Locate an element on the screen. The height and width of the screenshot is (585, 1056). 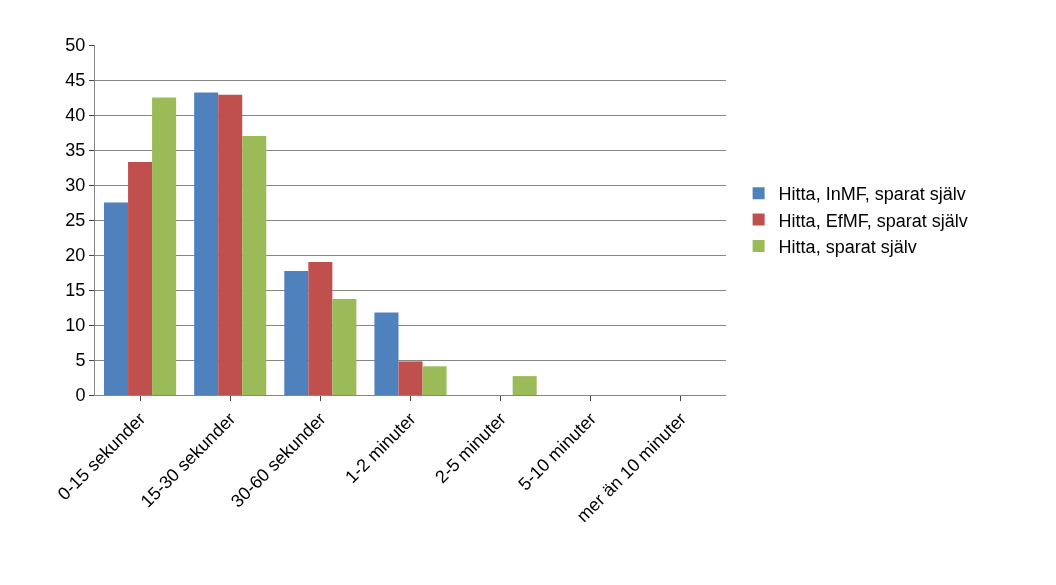
y-tick-label: 10 is located at coordinates (75, 325).